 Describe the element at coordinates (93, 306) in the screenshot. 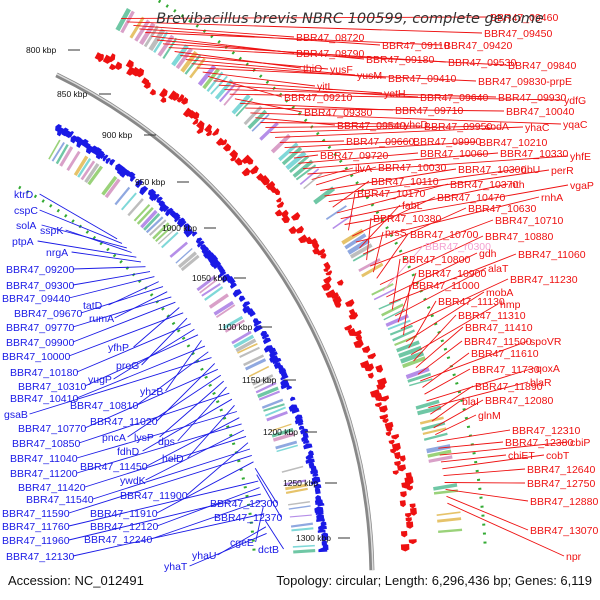

I see `gene-label-reverse: tatD` at that location.